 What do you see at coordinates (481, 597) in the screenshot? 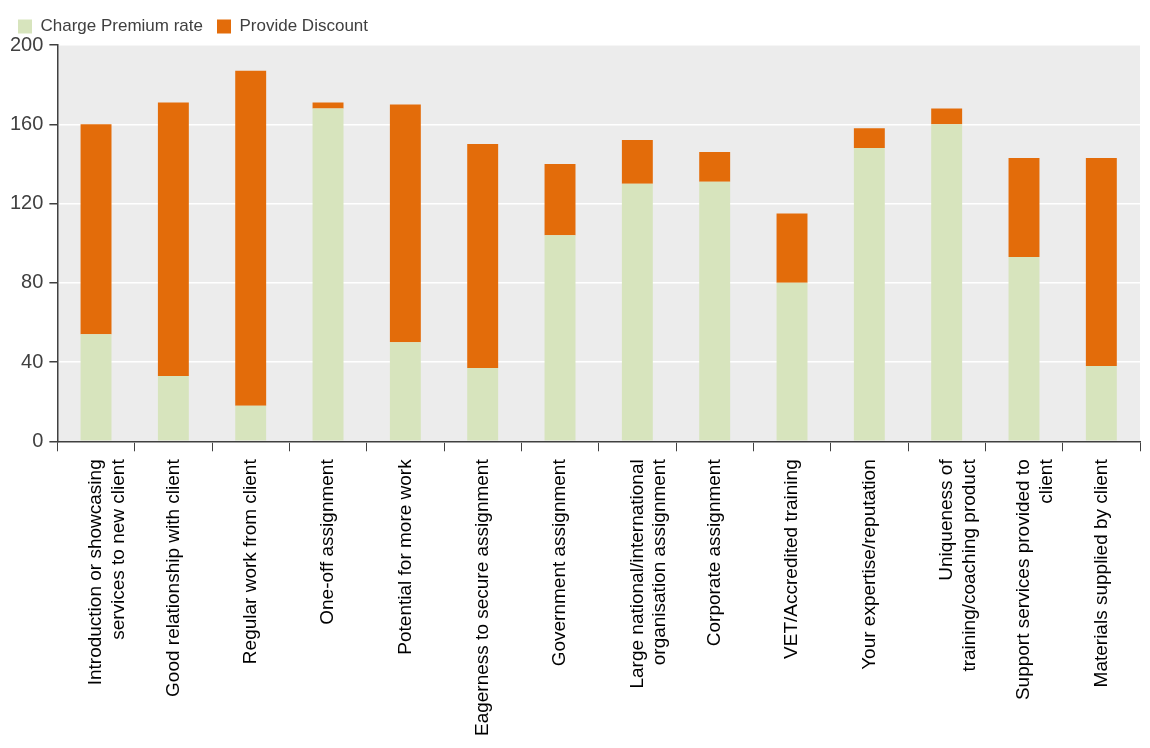
I see `x-tick-label: Eagerness to secure assignment` at bounding box center [481, 597].